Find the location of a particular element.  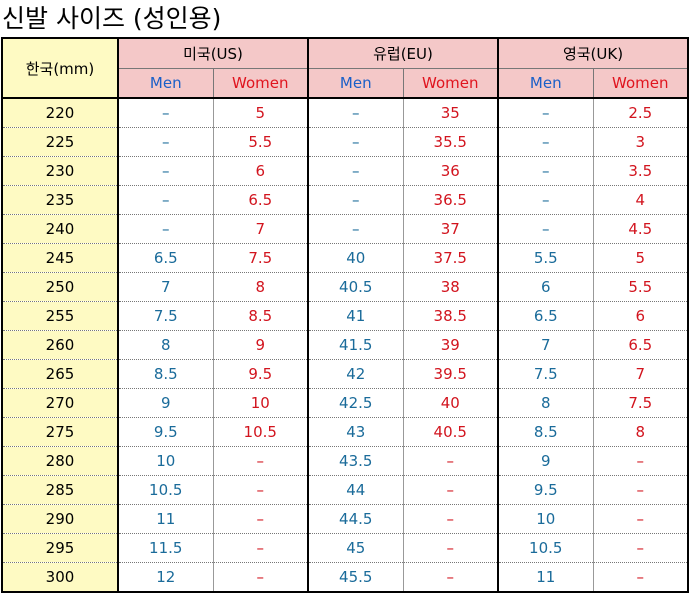

eu-men-cell: 42 is located at coordinates (356, 374).